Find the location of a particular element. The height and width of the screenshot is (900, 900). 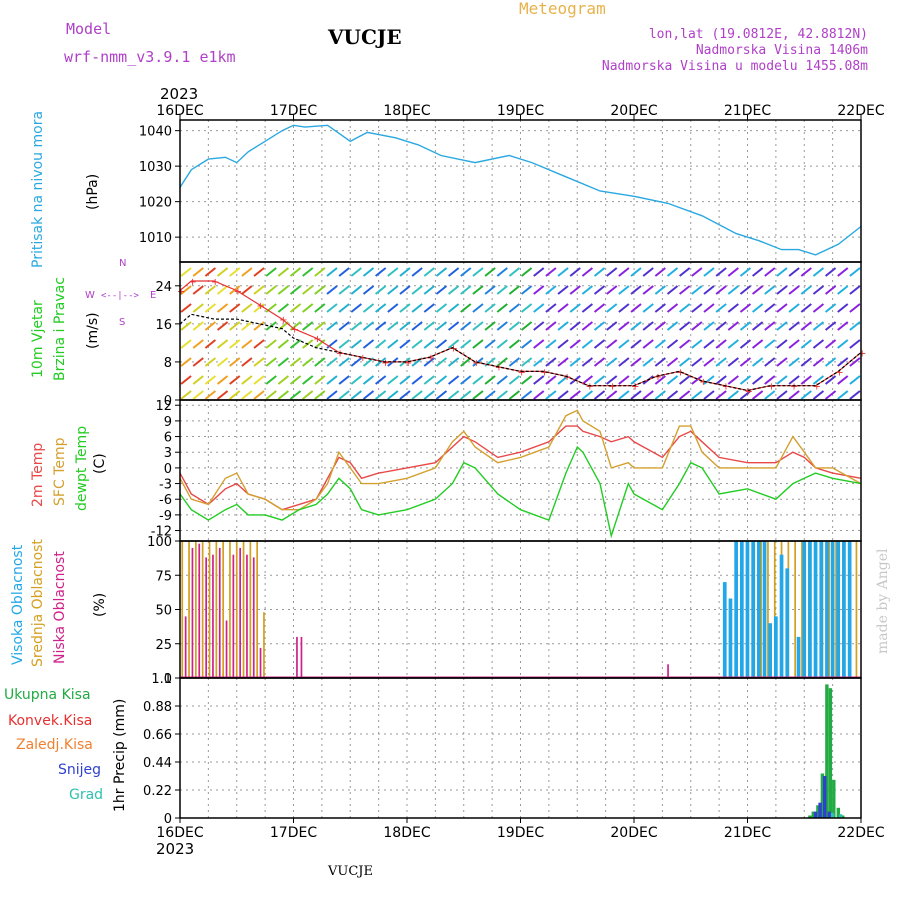

precip-label-total: Ukupna Kisa is located at coordinates (47, 695).